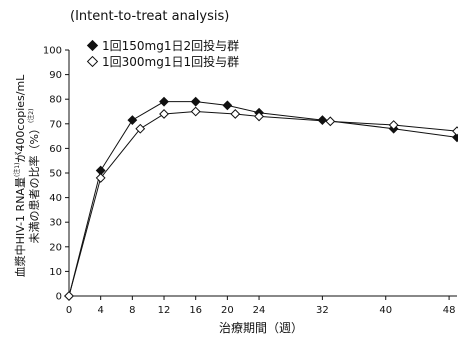  I want to click on y-axis-label-line-2: 未満の患者の比率（%）(注2), so click(34, 176).